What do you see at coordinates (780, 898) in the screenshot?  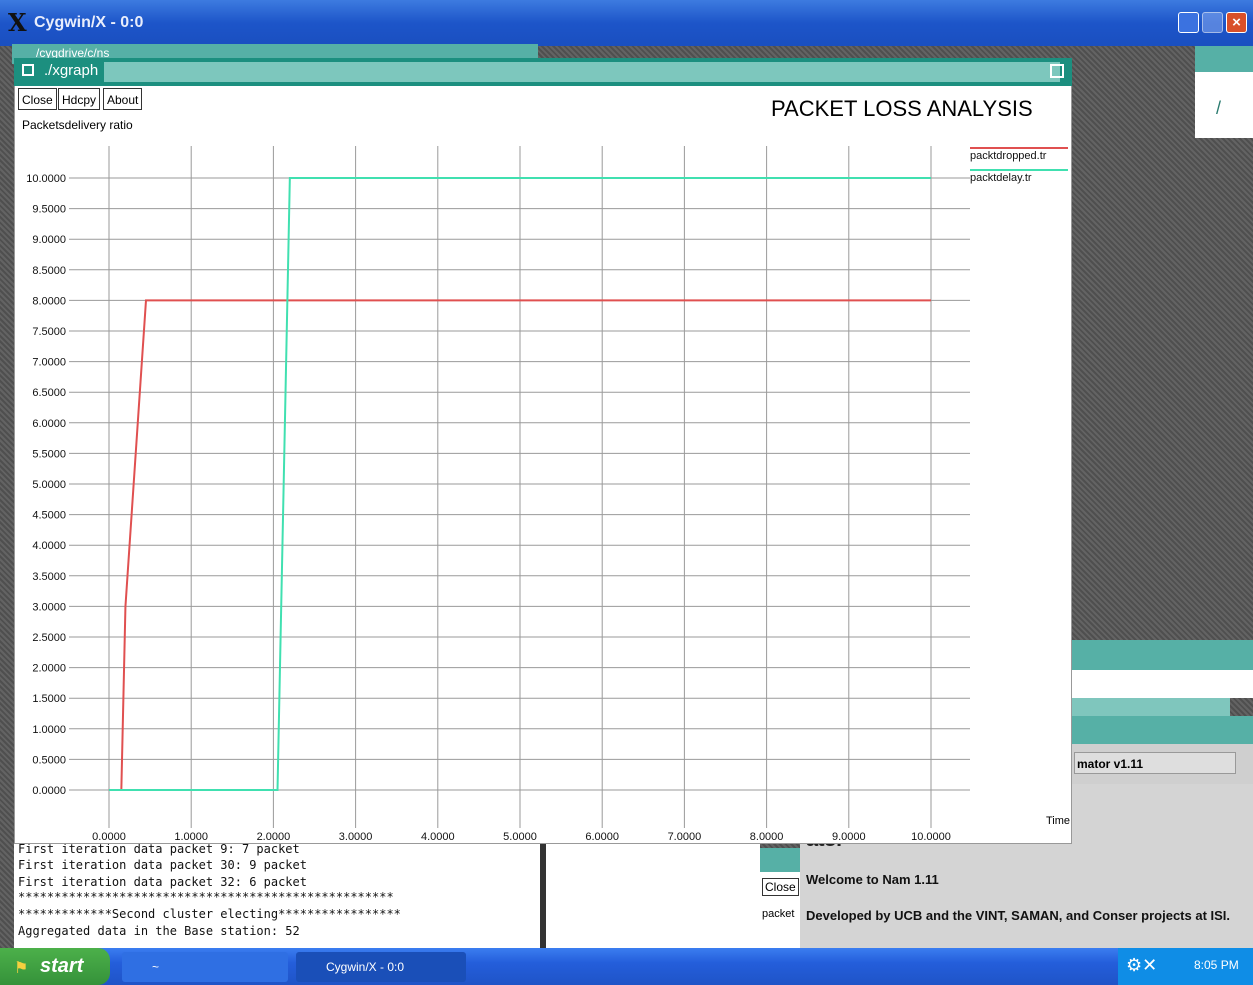 I see `small-xgraph-window` at bounding box center [780, 898].